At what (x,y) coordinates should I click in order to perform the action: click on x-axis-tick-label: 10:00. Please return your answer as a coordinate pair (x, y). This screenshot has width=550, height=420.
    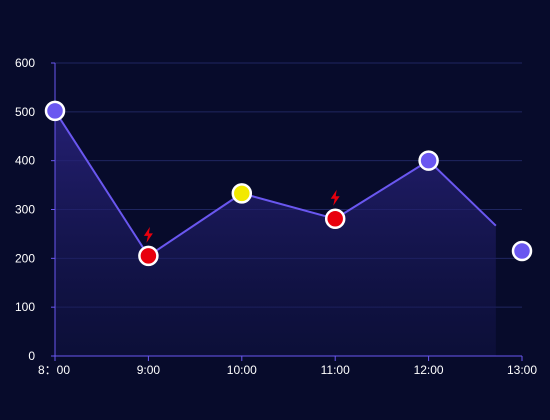
    Looking at the image, I should click on (242, 370).